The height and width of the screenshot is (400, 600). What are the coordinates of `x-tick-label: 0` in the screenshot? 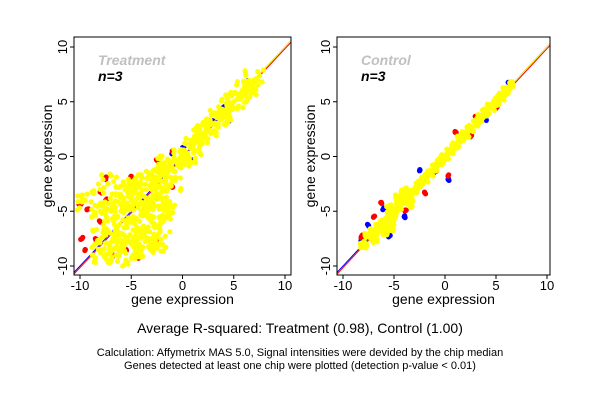 It's located at (444, 285).